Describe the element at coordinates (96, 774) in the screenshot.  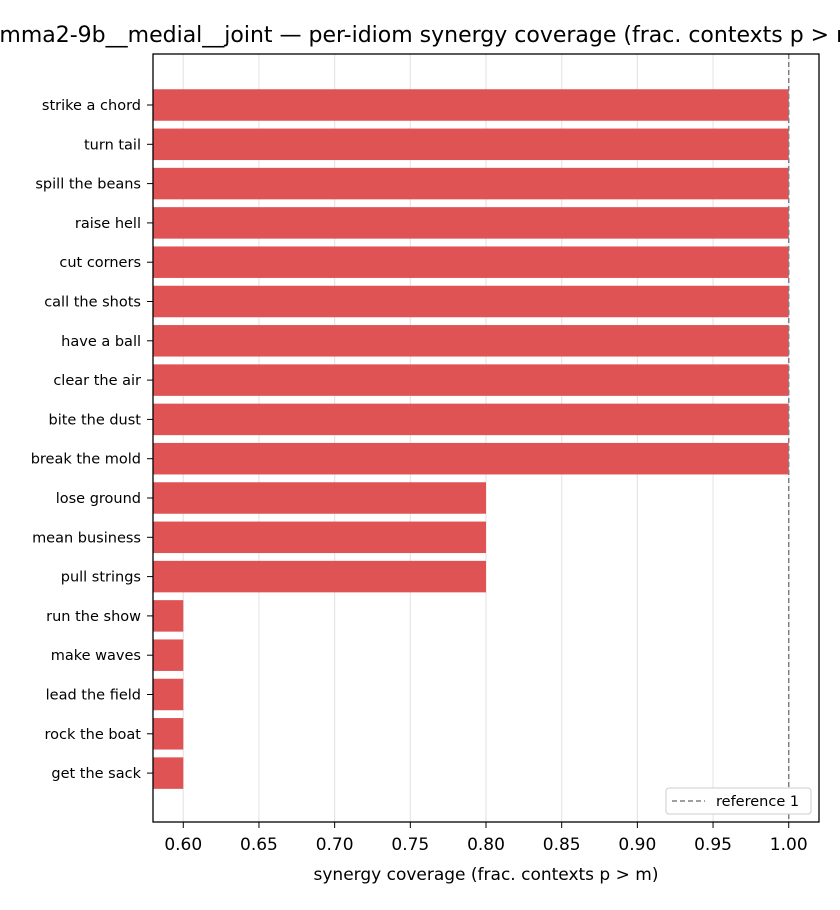
I see `y-tick-label: get the sack` at that location.